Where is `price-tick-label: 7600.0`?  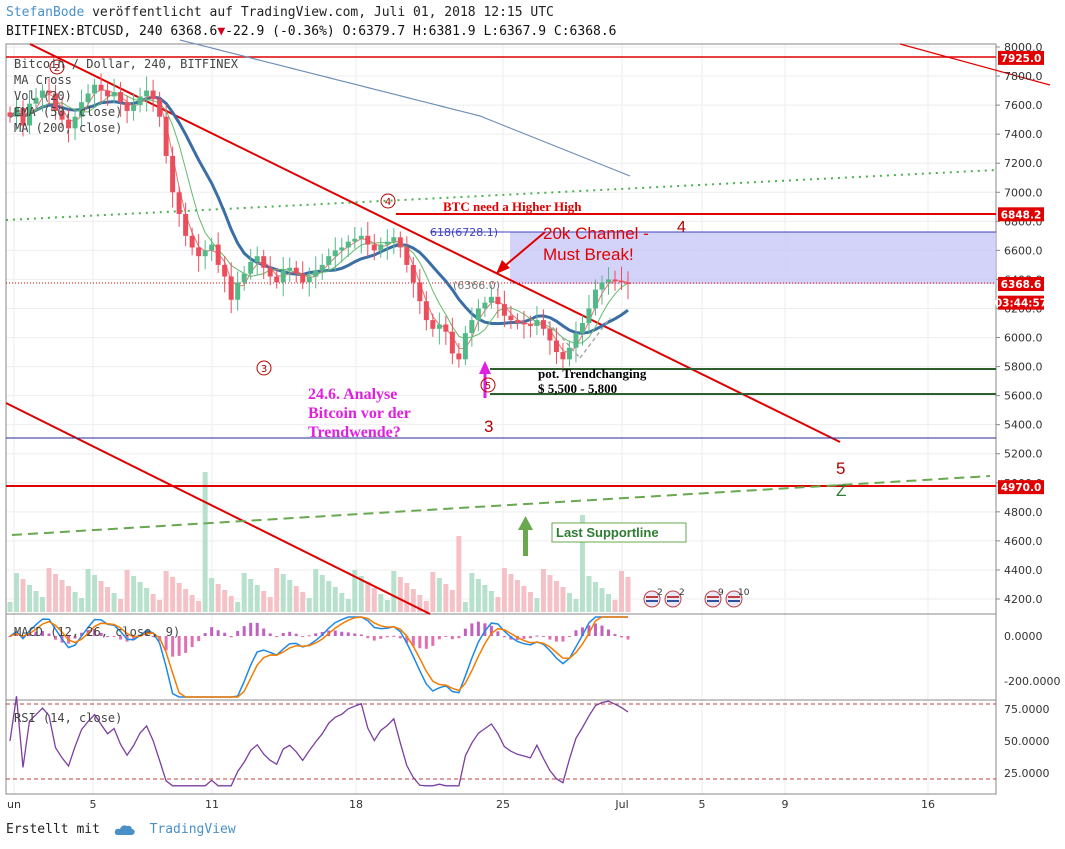
price-tick-label: 7600.0 is located at coordinates (1023, 105).